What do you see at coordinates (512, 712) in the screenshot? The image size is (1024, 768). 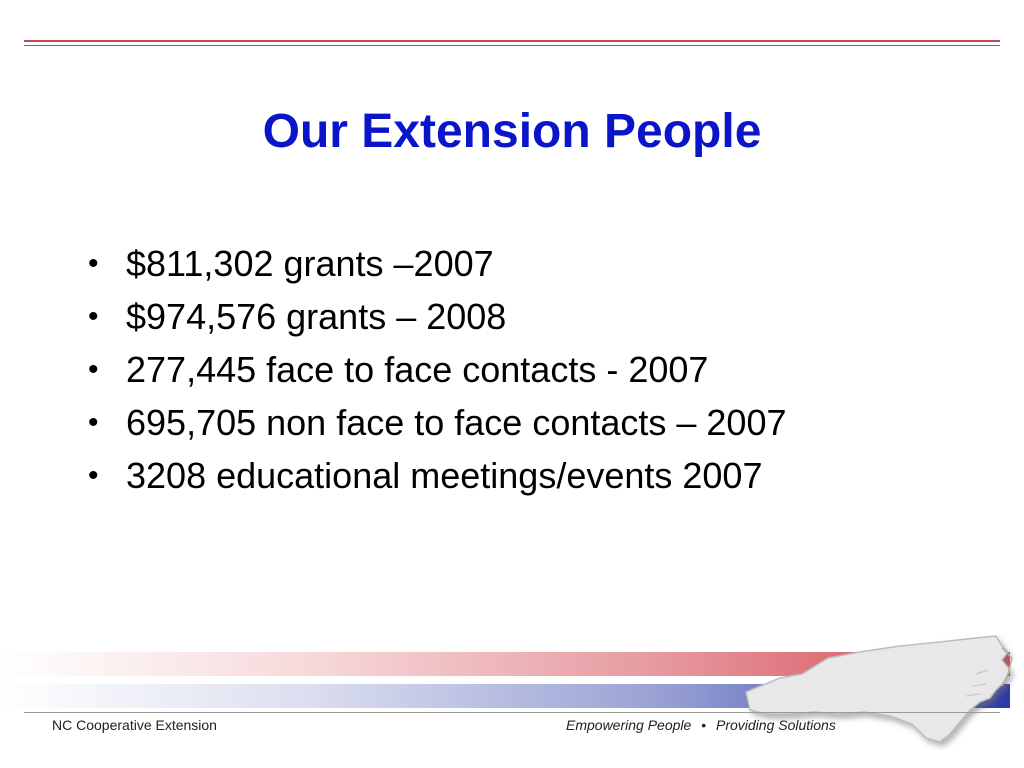 I see `footer-rule` at bounding box center [512, 712].